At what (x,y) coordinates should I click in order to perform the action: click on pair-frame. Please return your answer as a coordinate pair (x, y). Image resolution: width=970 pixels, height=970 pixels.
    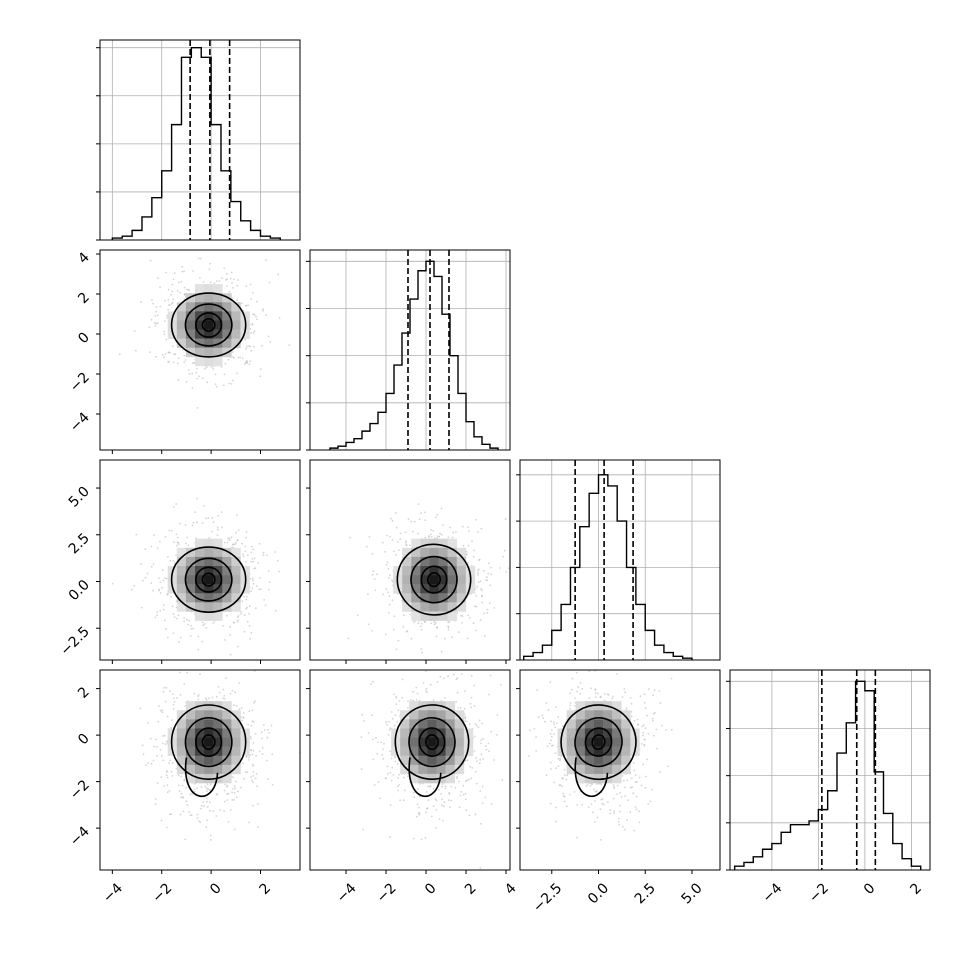
    Looking at the image, I should click on (200, 770).